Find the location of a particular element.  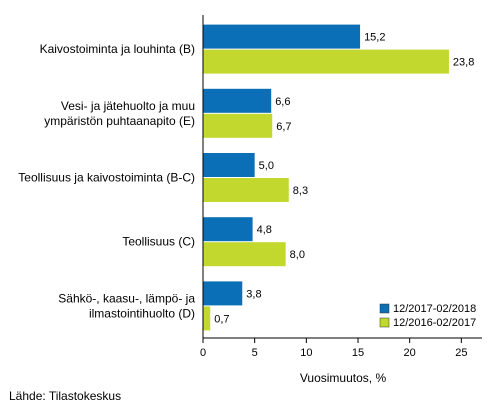

data-label: 0,7 is located at coordinates (221, 319).